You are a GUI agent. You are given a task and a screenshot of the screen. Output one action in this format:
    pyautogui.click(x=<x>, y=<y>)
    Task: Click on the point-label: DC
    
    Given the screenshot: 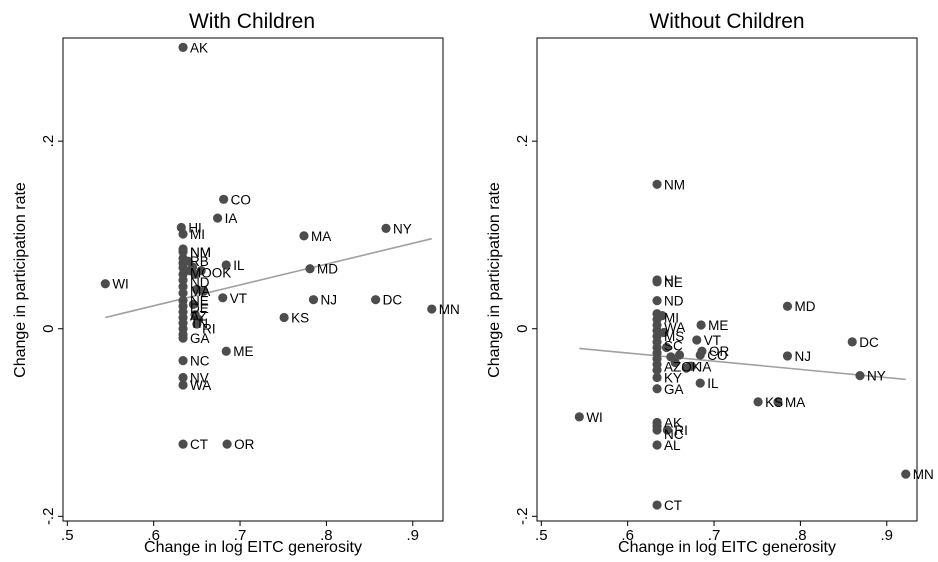 What is the action you would take?
    pyautogui.click(x=869, y=342)
    